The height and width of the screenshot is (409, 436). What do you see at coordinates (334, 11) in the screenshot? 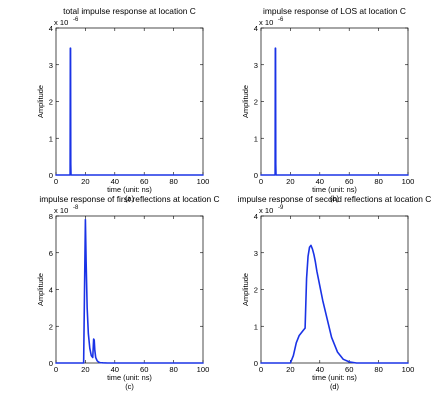
I see `chart-title: impulse response of LOS at location C` at bounding box center [334, 11].